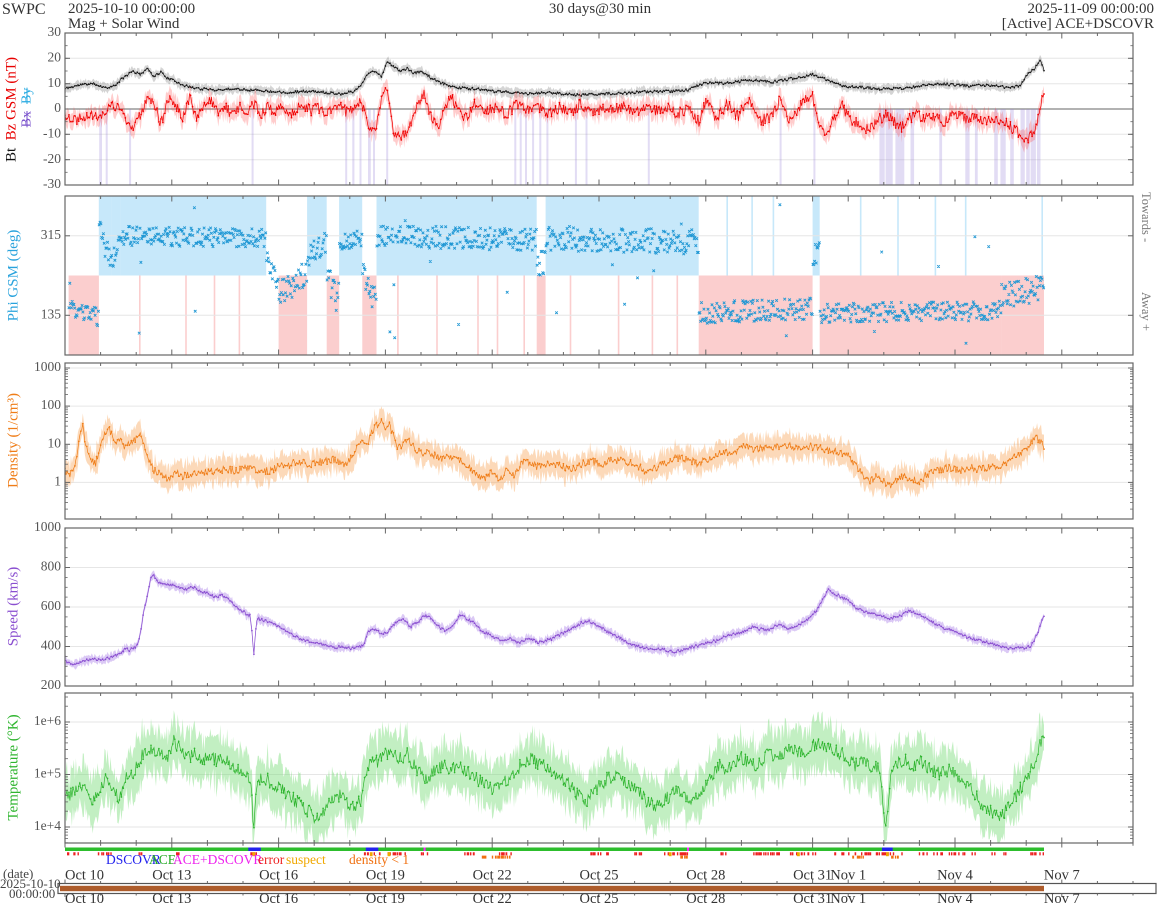  Describe the element at coordinates (132, 9) in the screenshot. I see `window-start-time: 2025-10-10 00:00:00` at that location.